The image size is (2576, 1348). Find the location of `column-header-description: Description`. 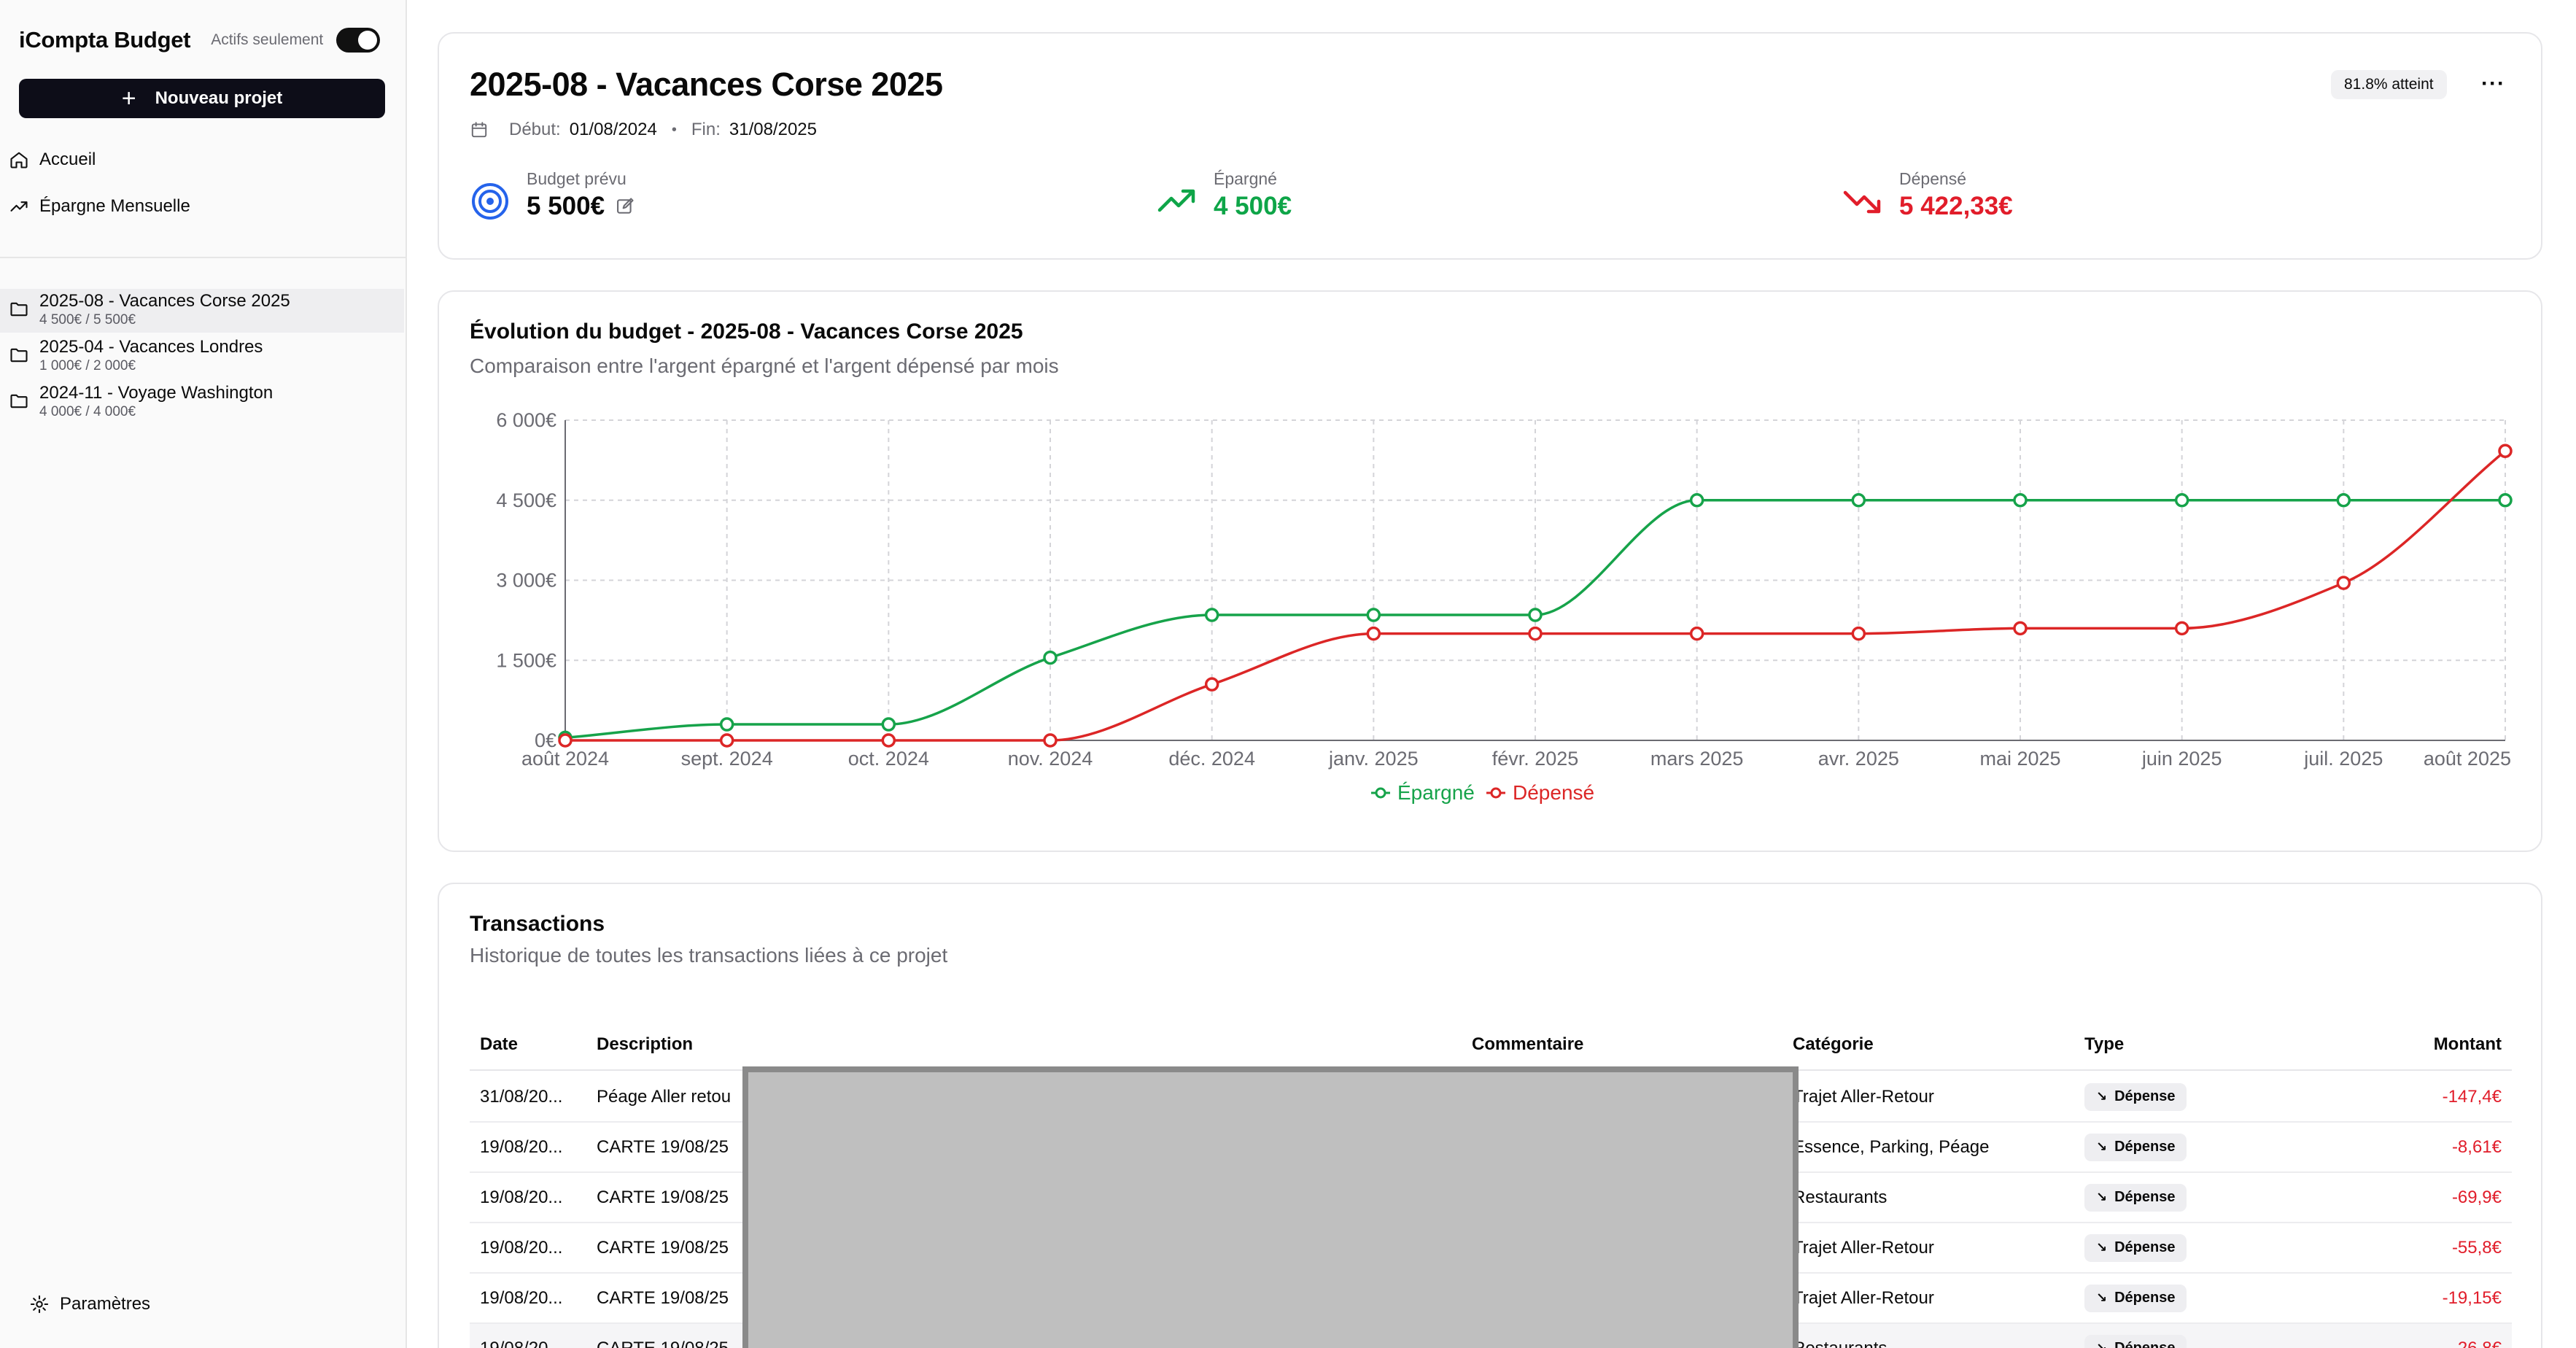

column-header-description: Description is located at coordinates (645, 1044).